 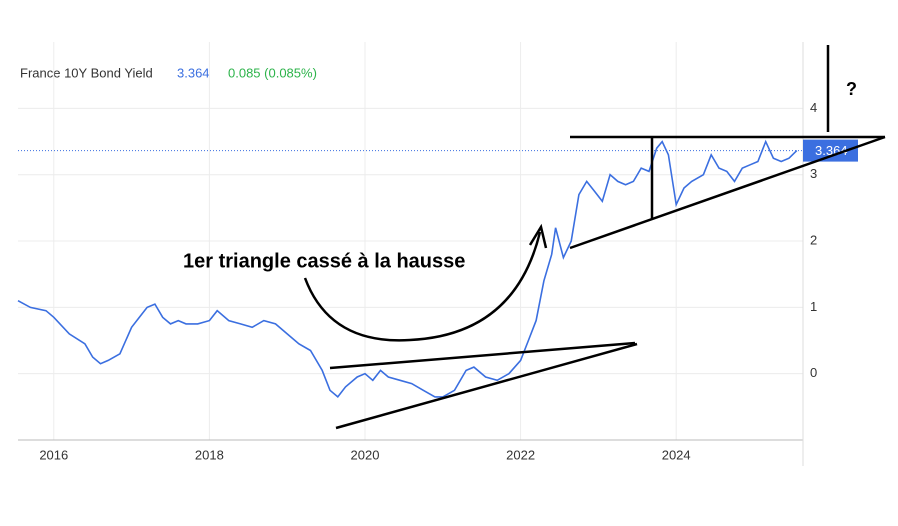 What do you see at coordinates (209, 454) in the screenshot?
I see `x-tick-label: 2018` at bounding box center [209, 454].